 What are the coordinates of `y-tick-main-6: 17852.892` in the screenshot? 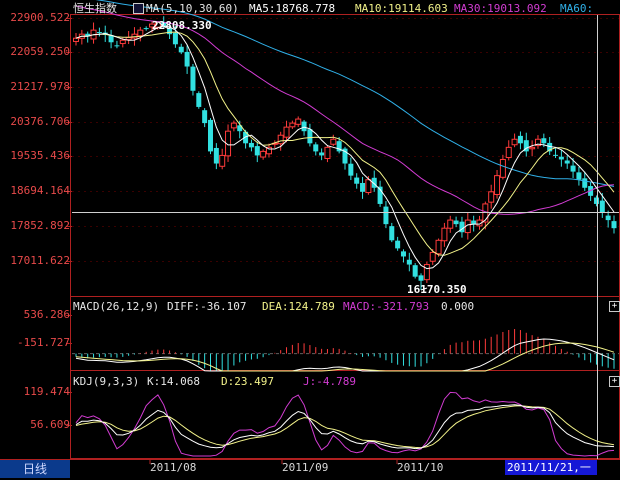 It's located at (40, 225).